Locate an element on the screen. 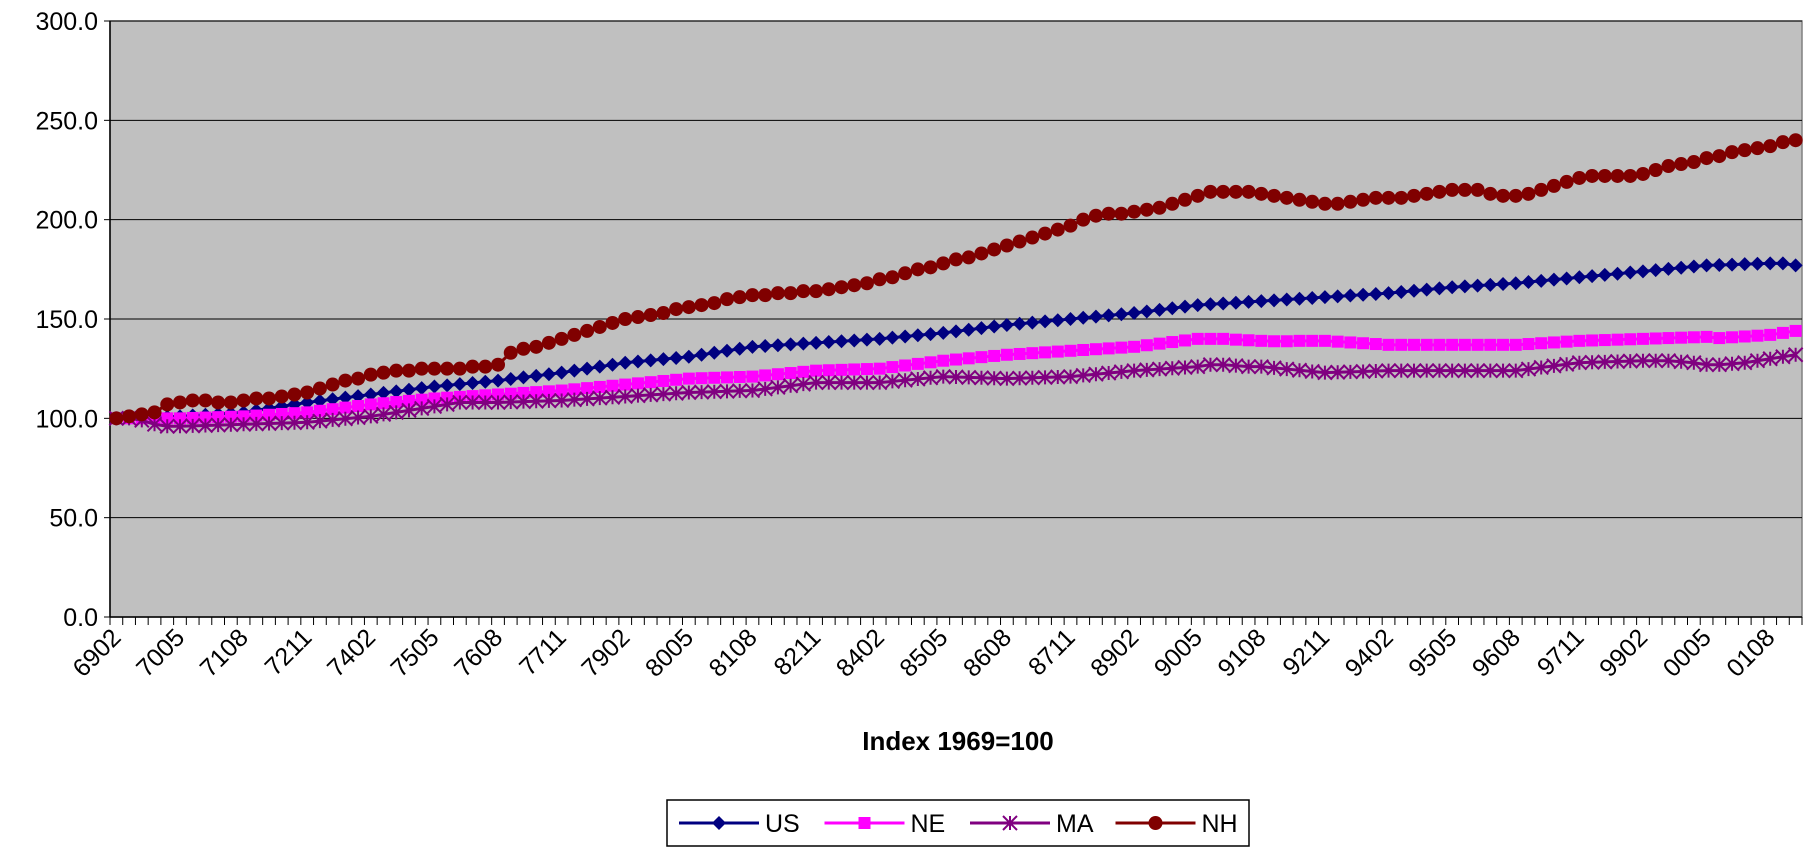  legend-label: US is located at coordinates (782, 824).